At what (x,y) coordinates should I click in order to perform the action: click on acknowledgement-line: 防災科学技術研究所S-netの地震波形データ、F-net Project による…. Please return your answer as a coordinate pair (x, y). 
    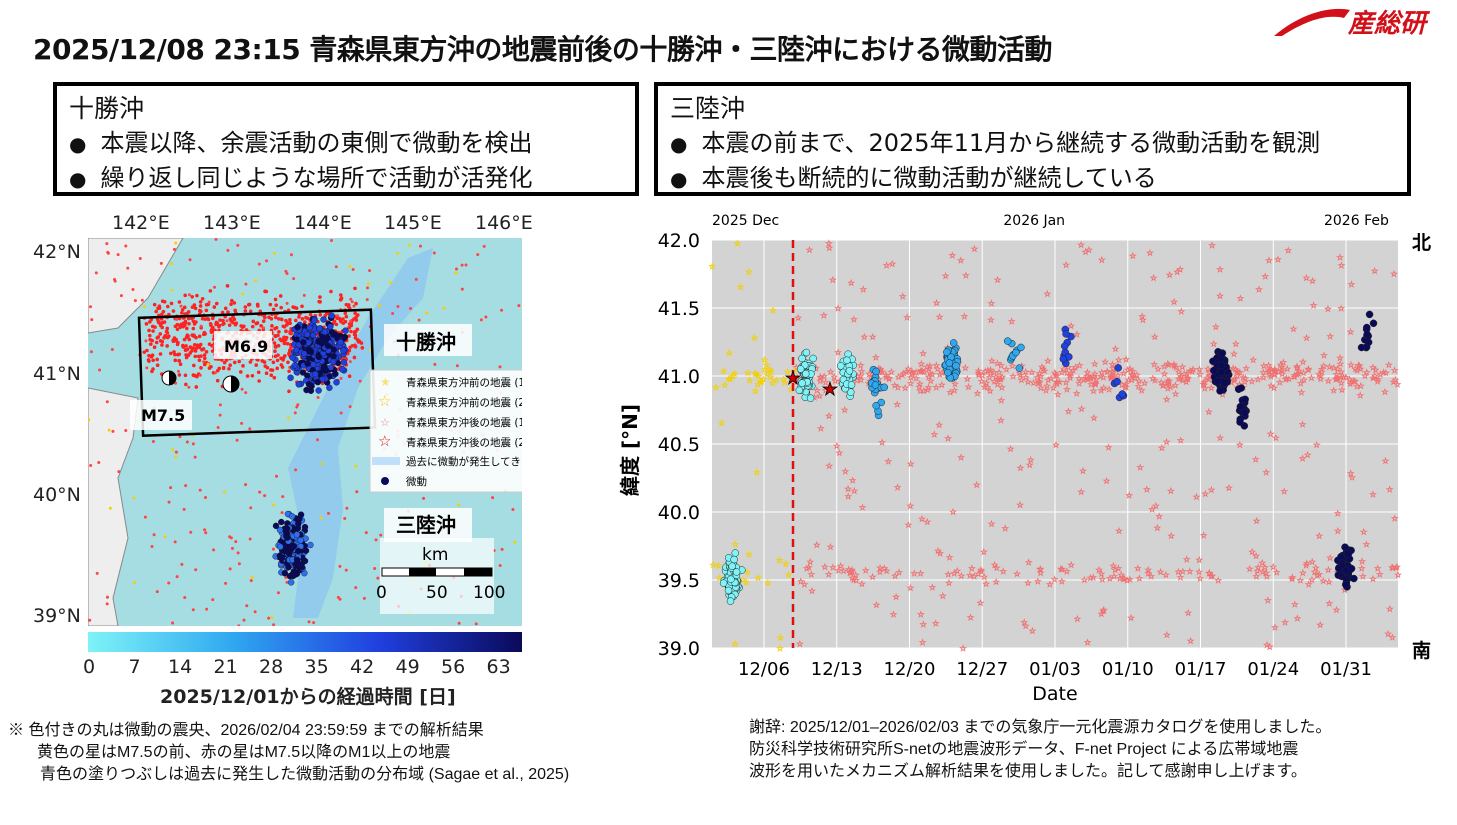
    Looking at the image, I should click on (1024, 749).